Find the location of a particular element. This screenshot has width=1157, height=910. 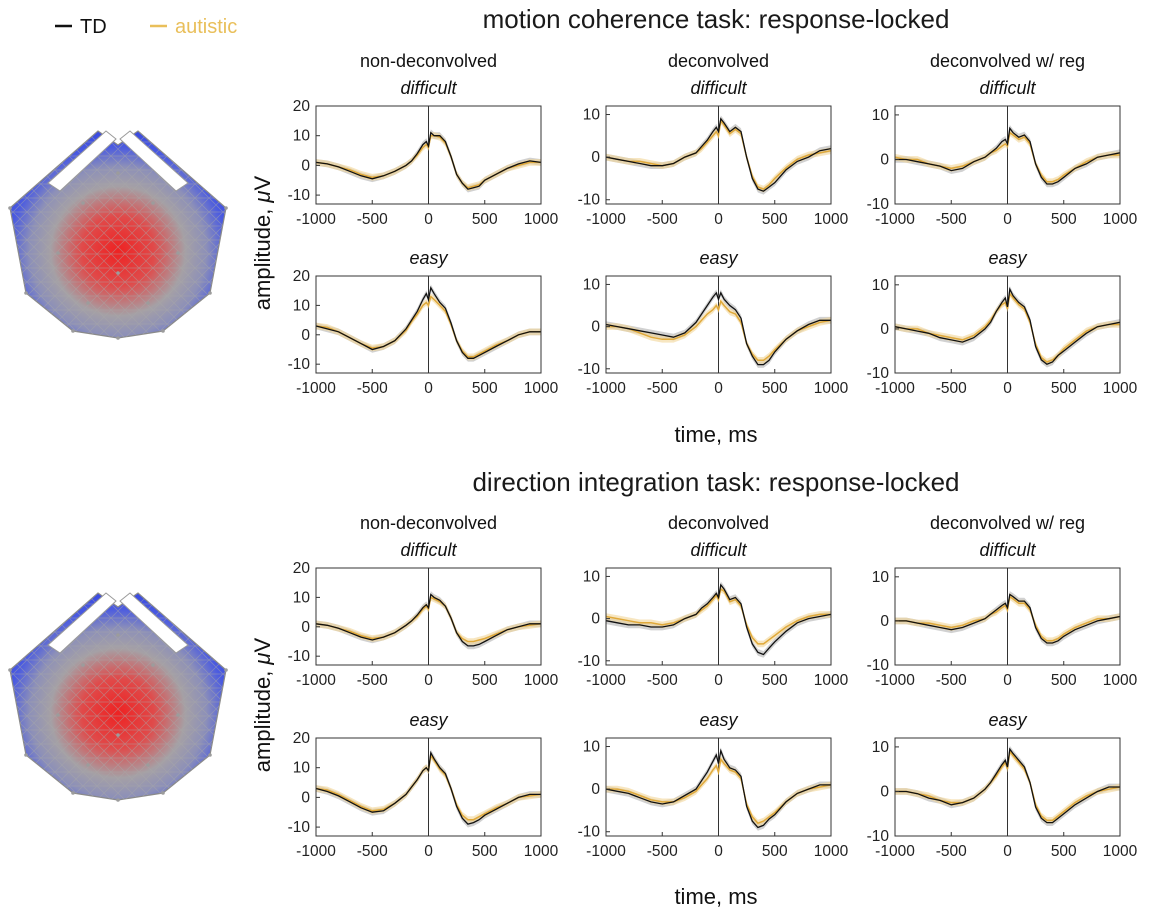

section-title-motion-coherence: motion coherence task: response-locked is located at coordinates (716, 19).